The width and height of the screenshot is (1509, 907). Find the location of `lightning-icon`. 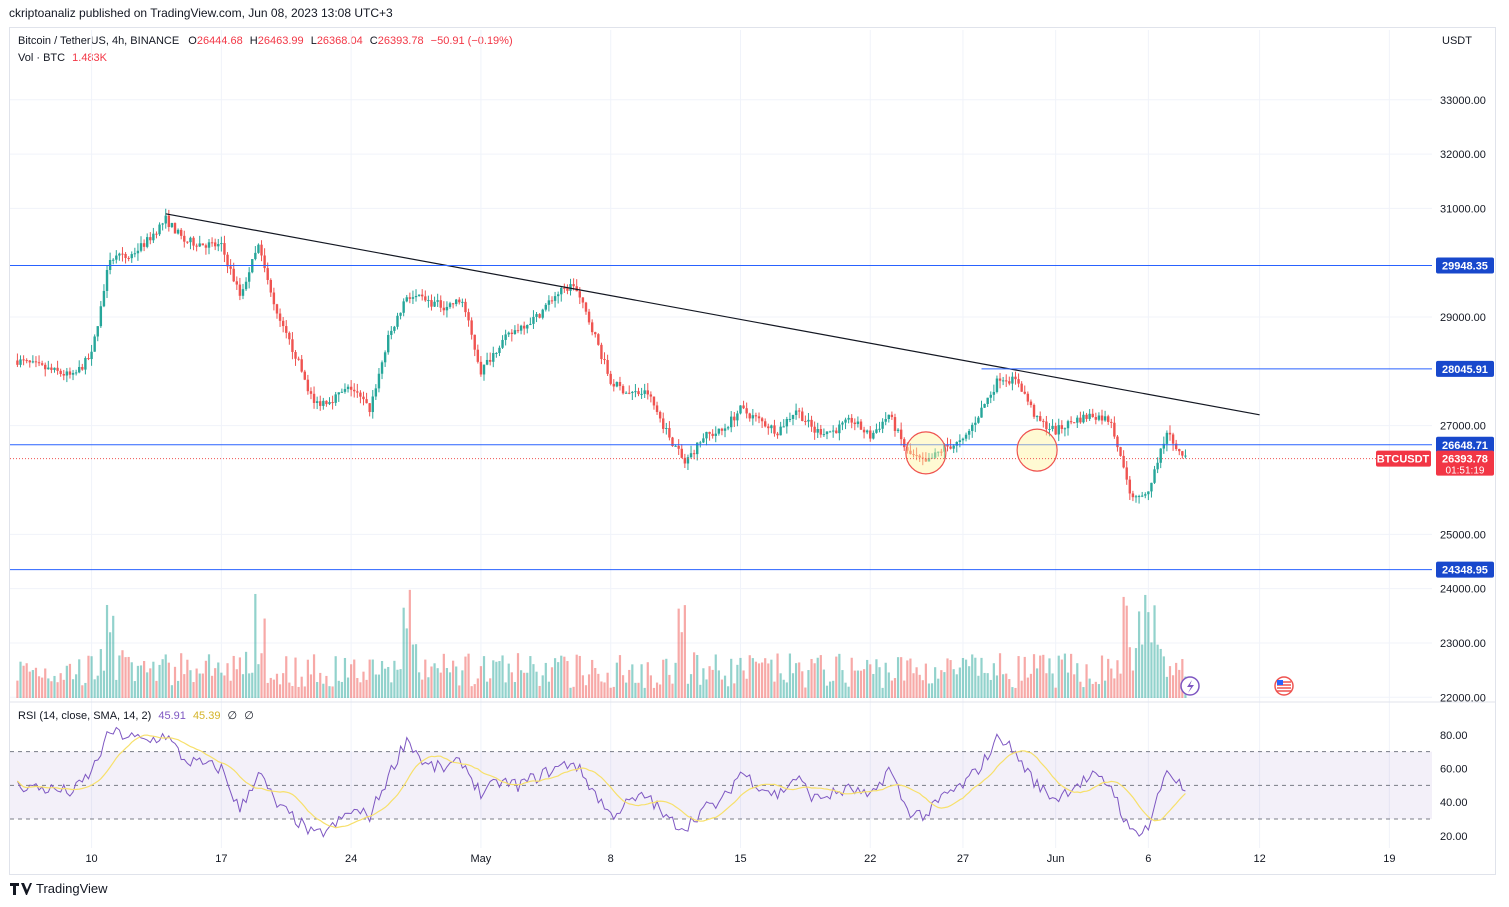

lightning-icon is located at coordinates (1190, 686).